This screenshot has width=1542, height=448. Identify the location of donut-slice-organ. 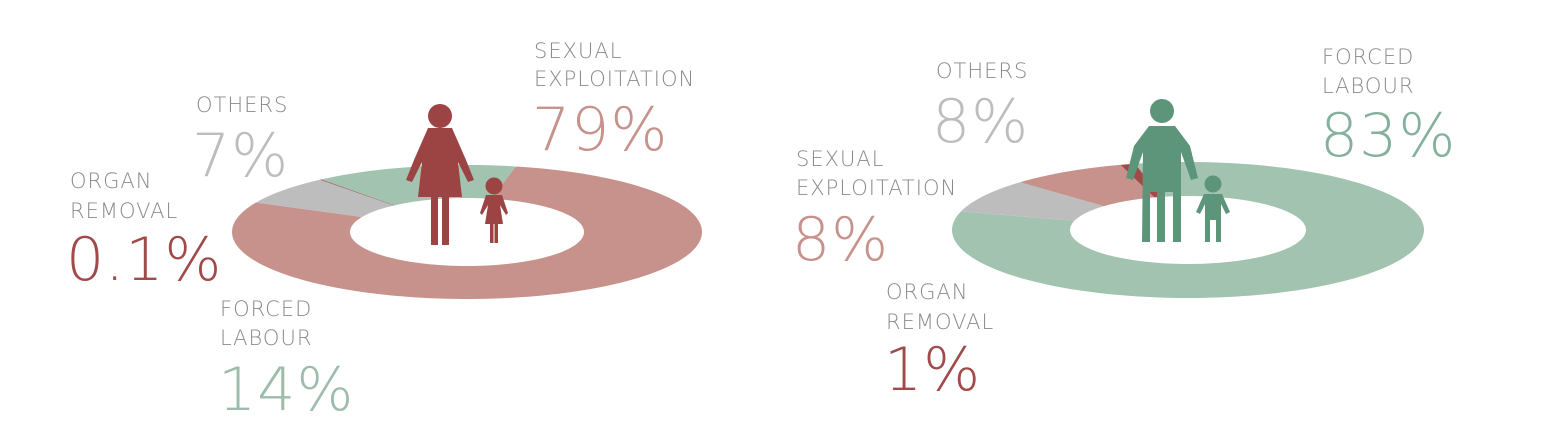
(357, 192).